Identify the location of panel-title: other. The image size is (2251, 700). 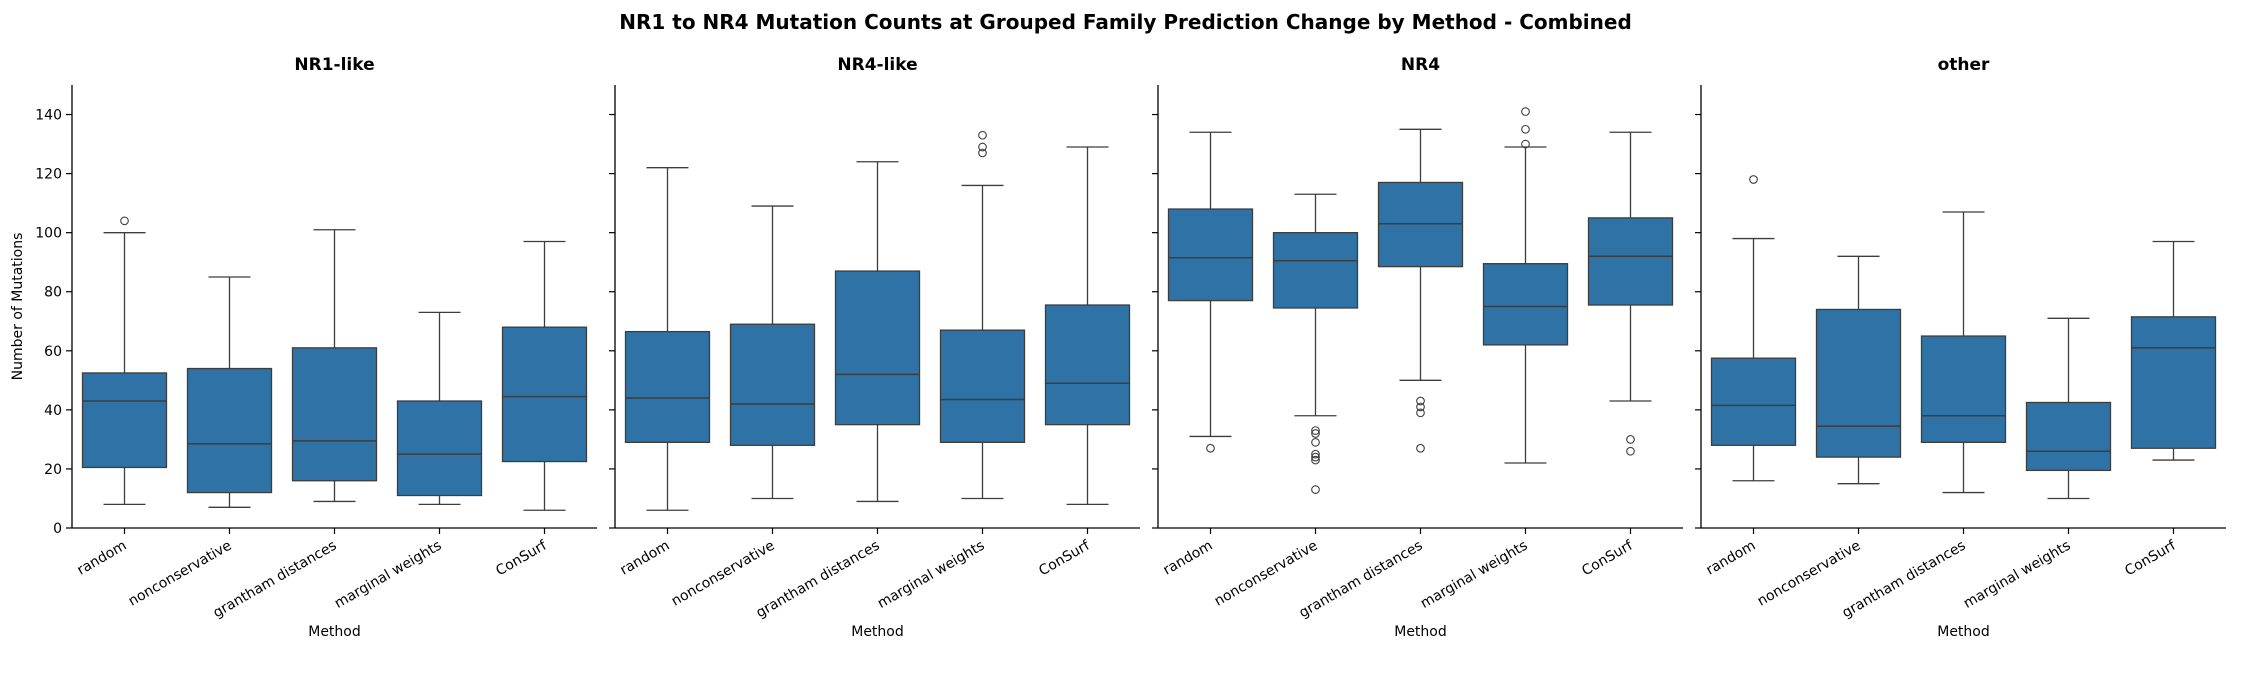
(1964, 65).